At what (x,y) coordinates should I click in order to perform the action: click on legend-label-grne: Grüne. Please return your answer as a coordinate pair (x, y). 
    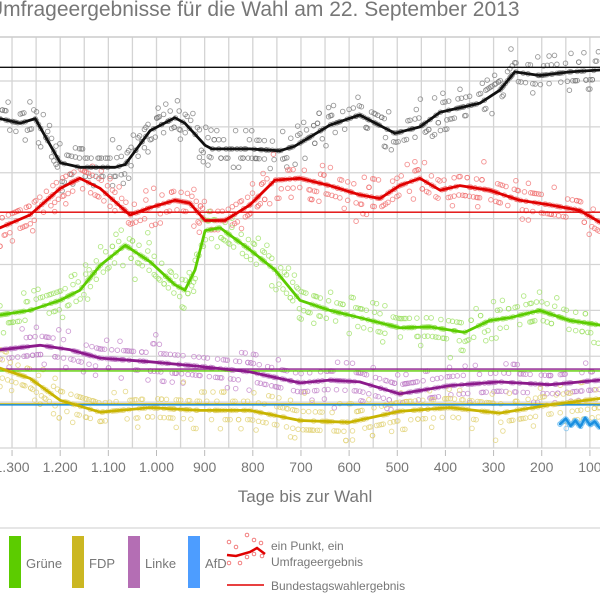
    Looking at the image, I should click on (44, 563).